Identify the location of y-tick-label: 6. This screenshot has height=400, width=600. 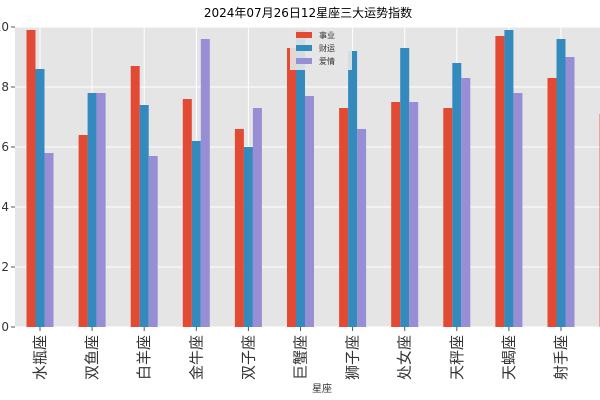
(5, 147).